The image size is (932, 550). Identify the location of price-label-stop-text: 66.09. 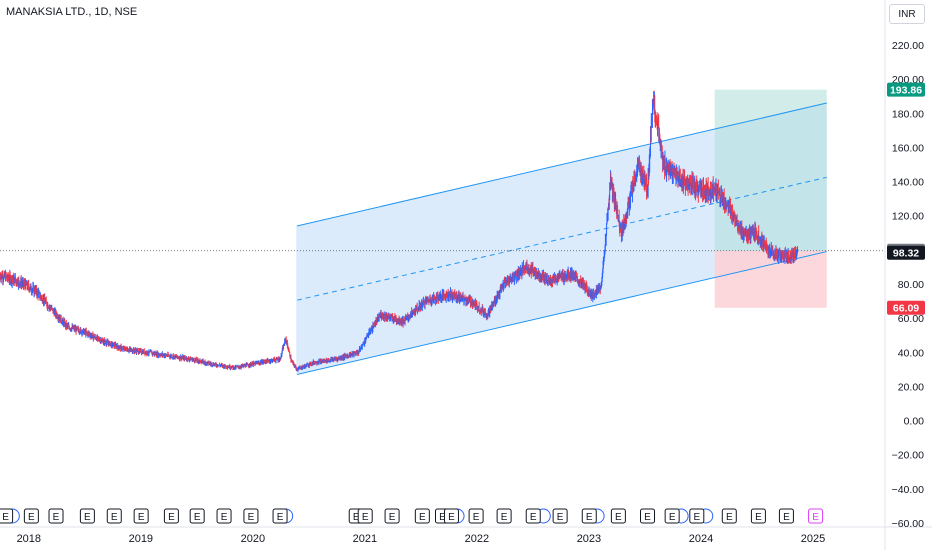
(906, 309).